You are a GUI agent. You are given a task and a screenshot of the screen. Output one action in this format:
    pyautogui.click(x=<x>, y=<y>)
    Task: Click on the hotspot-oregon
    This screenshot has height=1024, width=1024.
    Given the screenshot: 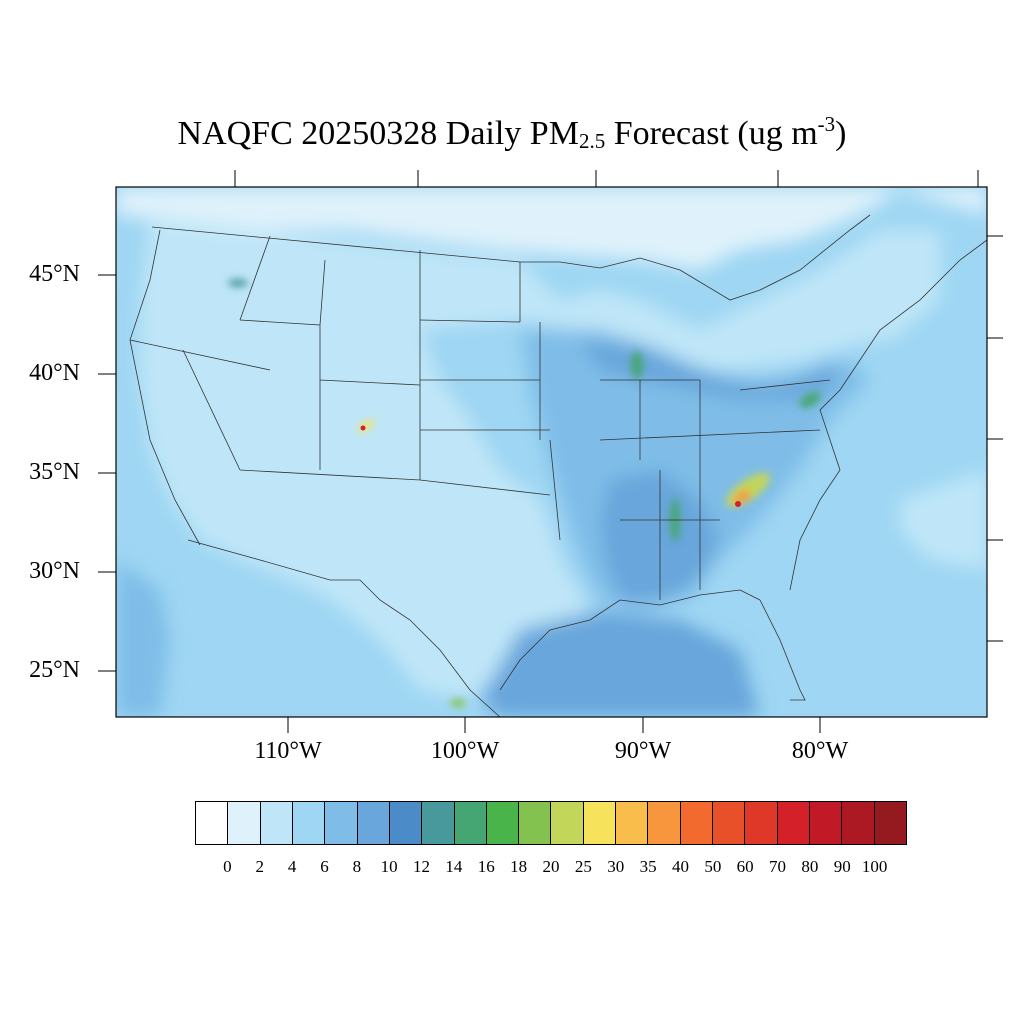 What is the action you would take?
    pyautogui.click(x=238, y=283)
    